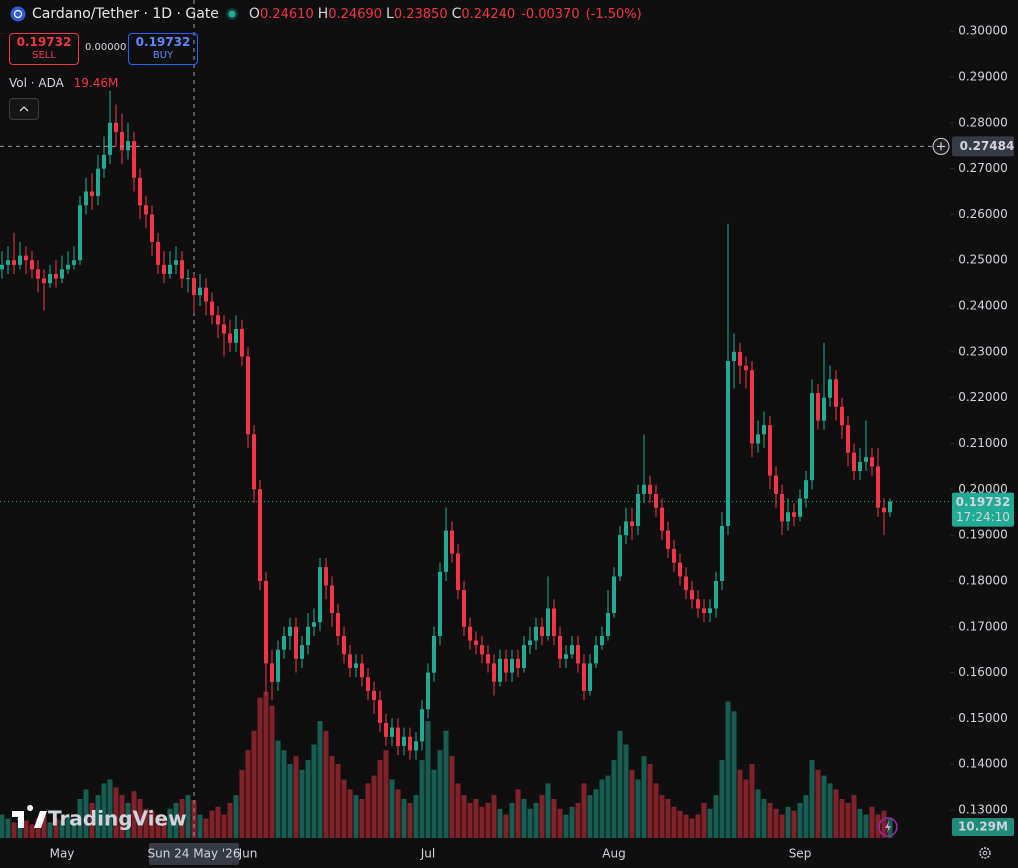 Image resolution: width=1018 pixels, height=868 pixels. I want to click on y-tick-label: 0.26000, so click(983, 214).